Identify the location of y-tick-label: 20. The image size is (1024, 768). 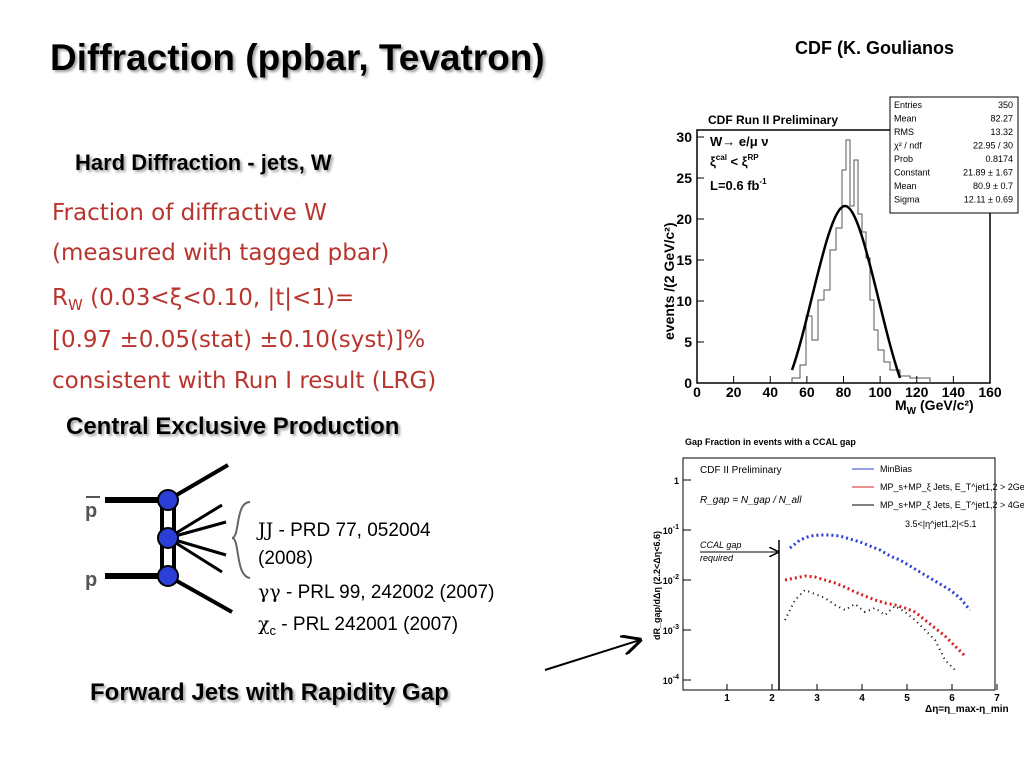
(684, 219).